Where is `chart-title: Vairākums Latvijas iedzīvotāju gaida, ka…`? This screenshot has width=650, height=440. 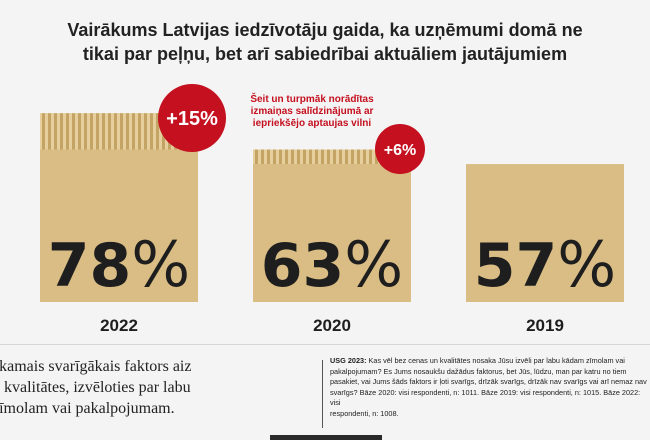
chart-title: Vairākums Latvijas iedzīvotāju gaida, ka… is located at coordinates (325, 42).